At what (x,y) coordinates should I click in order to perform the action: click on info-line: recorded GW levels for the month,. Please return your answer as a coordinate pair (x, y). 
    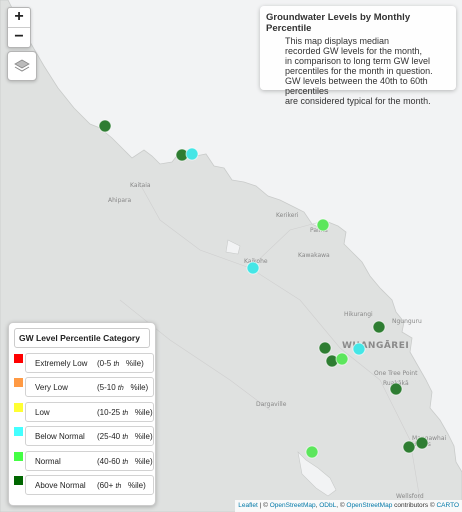
    Looking at the image, I should click on (354, 51).